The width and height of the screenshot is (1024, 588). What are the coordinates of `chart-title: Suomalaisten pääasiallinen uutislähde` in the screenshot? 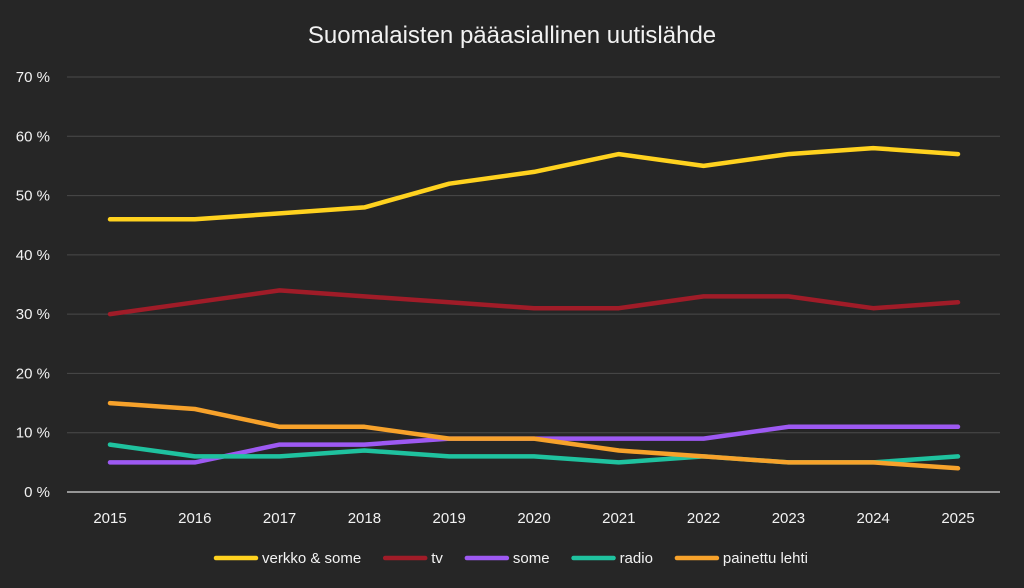 It's located at (512, 35).